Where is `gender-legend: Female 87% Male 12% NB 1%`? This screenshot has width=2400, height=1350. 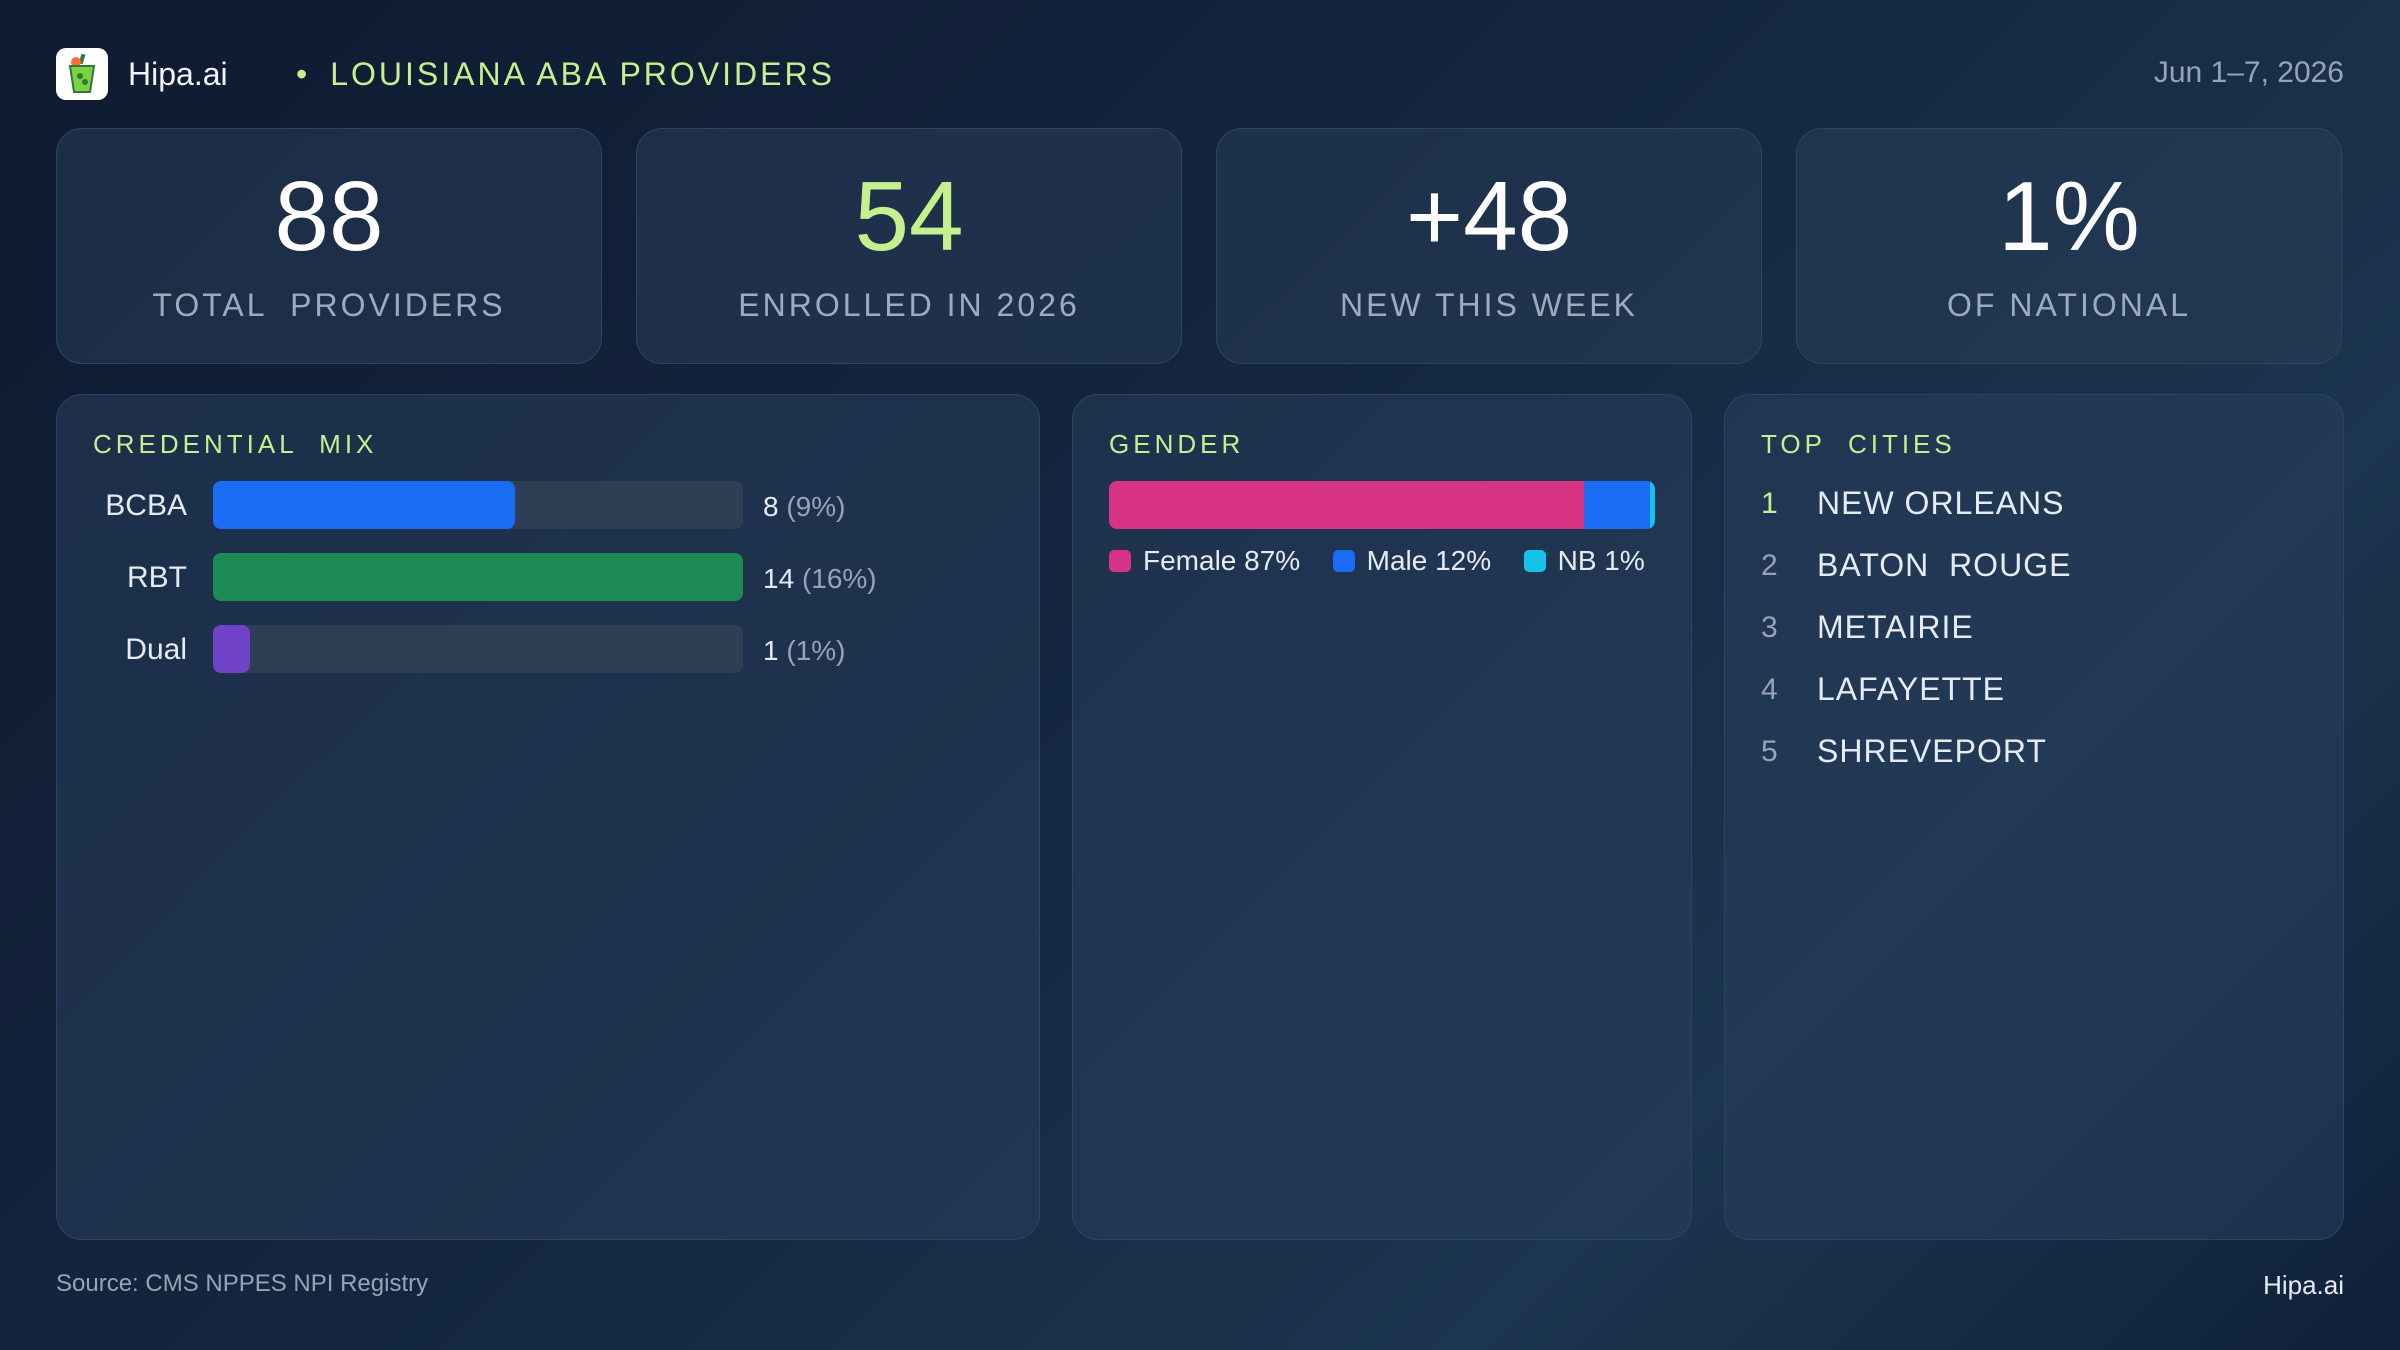
gender-legend: Female 87% Male 12% NB 1% is located at coordinates (1391, 563).